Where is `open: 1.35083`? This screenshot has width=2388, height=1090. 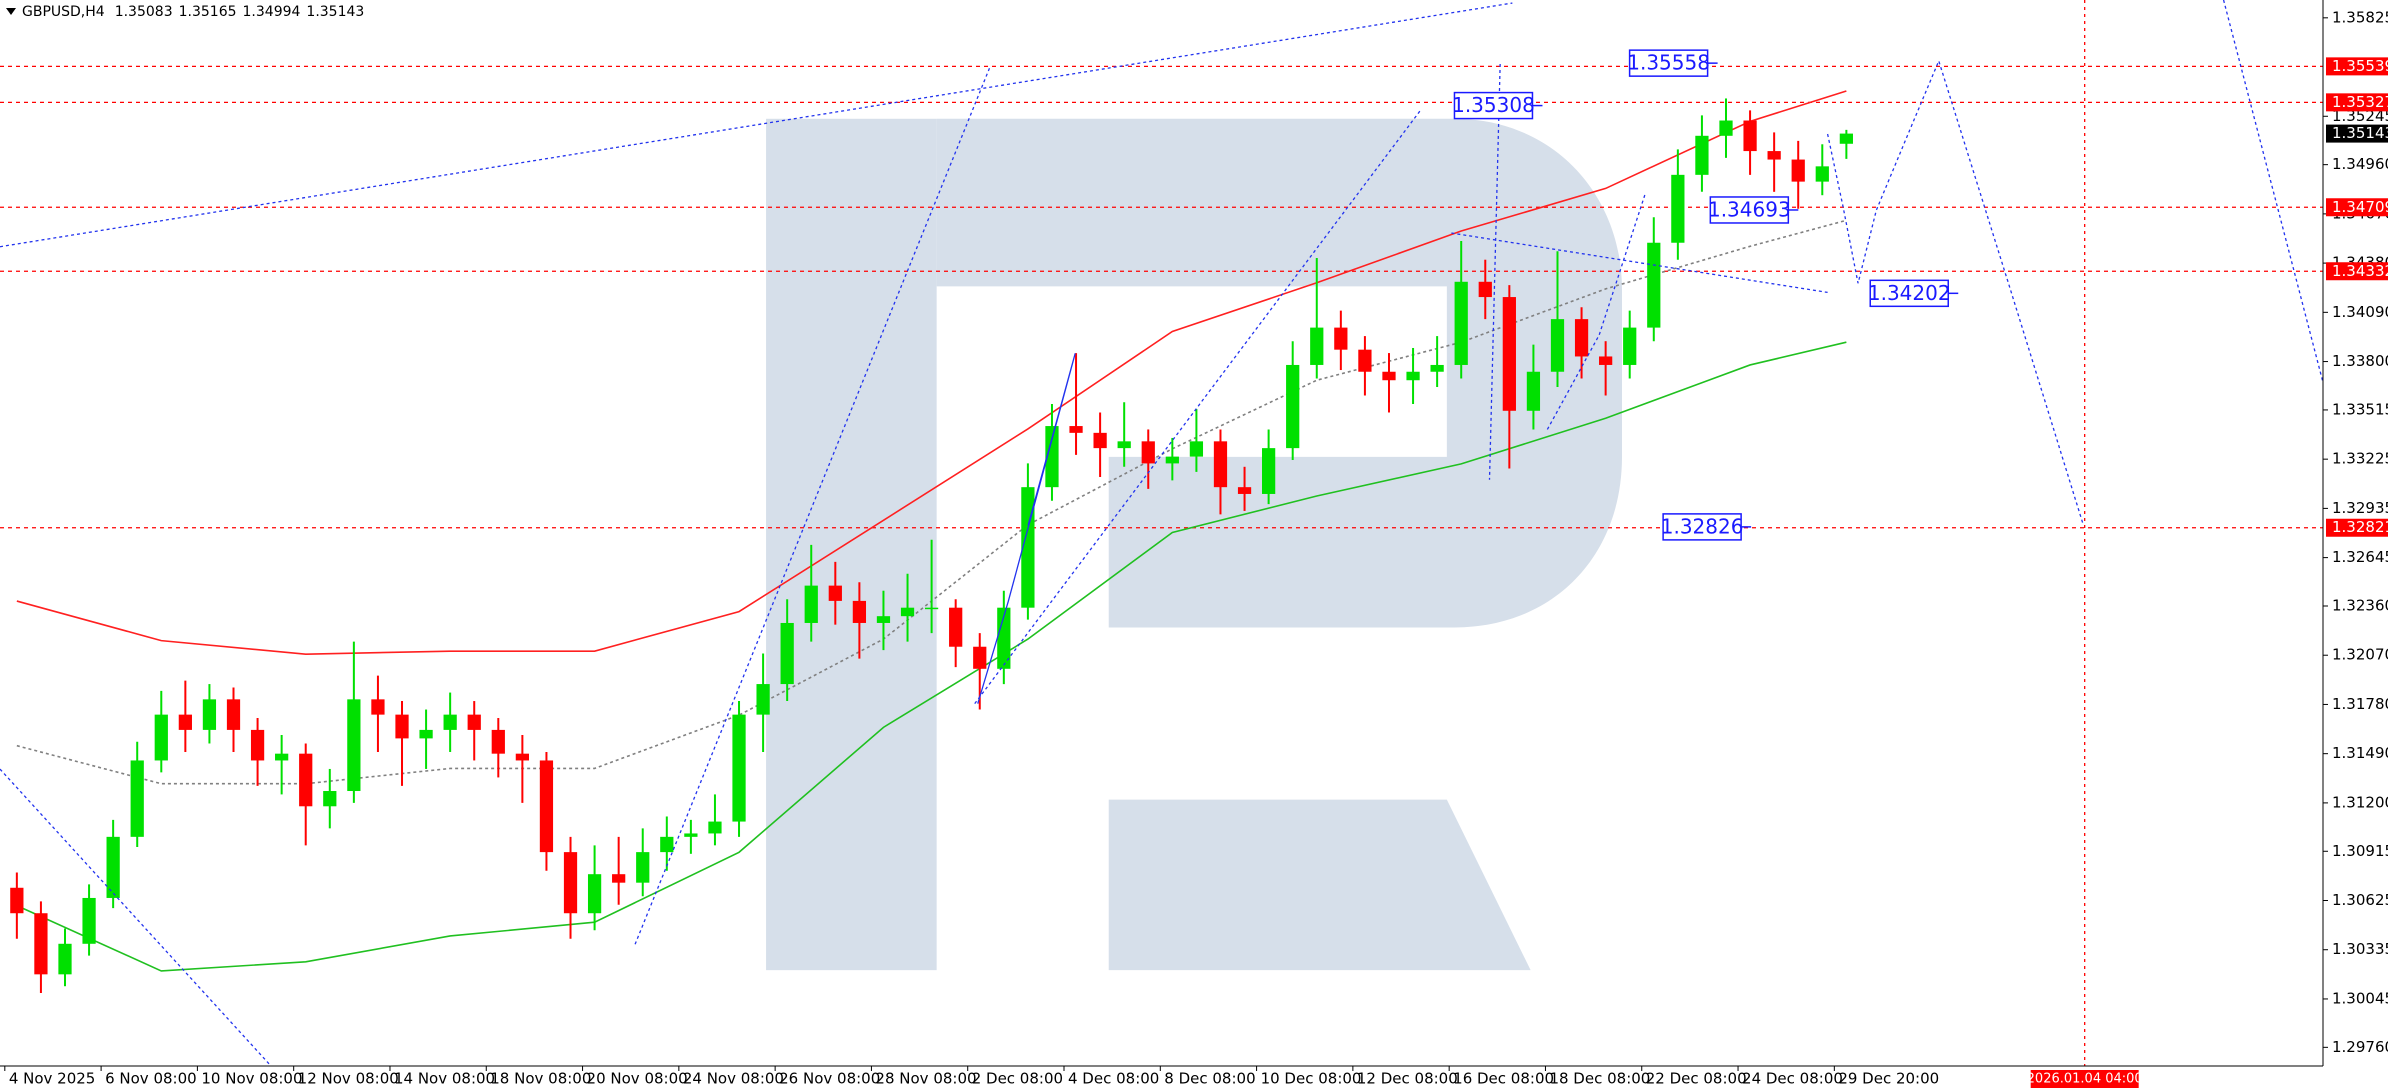 open: 1.35083 is located at coordinates (144, 12).